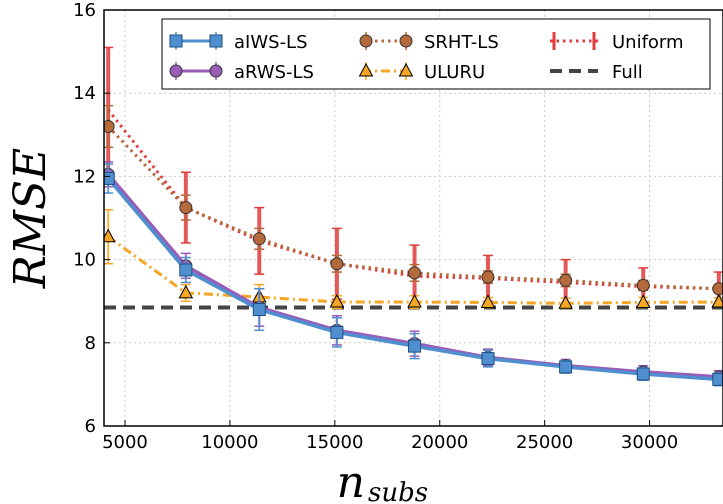 The image size is (723, 504). What do you see at coordinates (398, 491) in the screenshot?
I see `x-axis-label-subscript: subs` at bounding box center [398, 491].